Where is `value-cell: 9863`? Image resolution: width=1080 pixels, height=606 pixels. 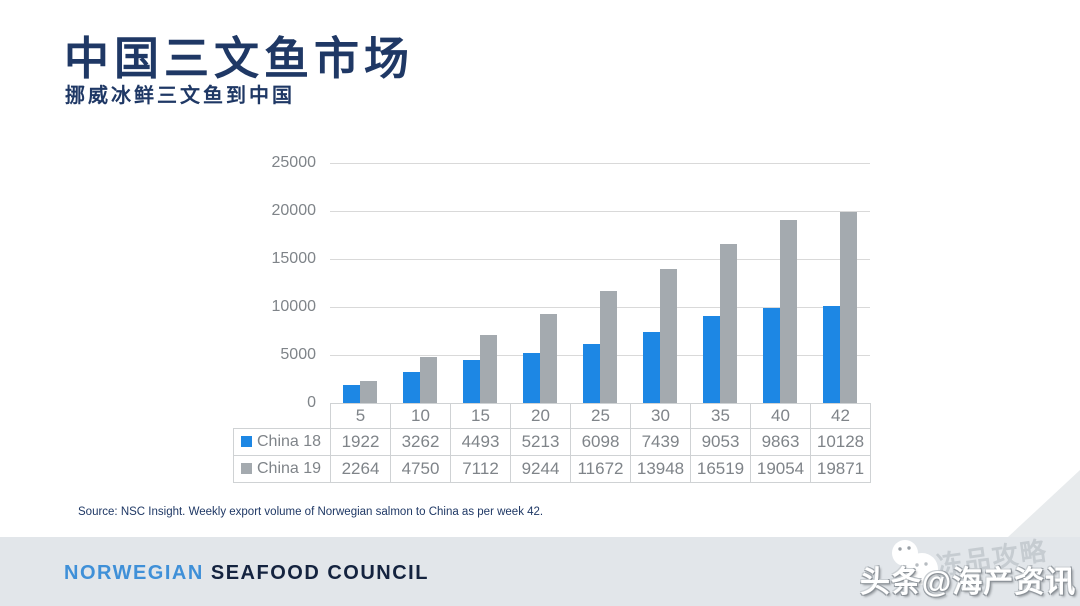 value-cell: 9863 is located at coordinates (780, 442).